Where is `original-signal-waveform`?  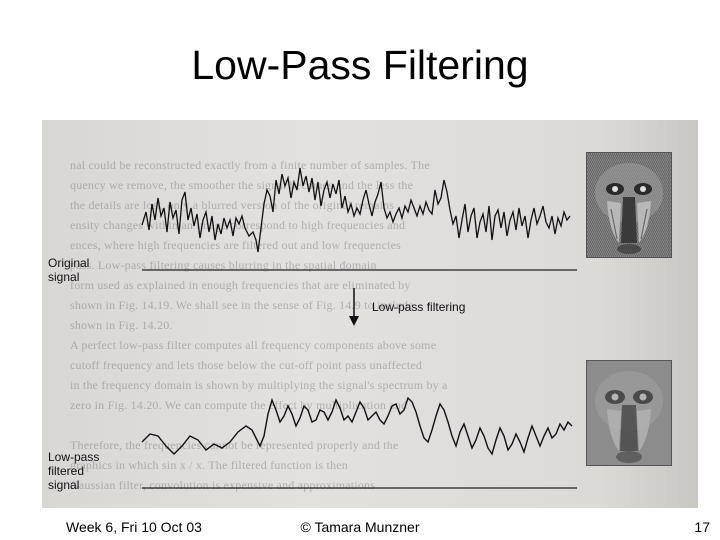 original-signal-waveform is located at coordinates (356, 210).